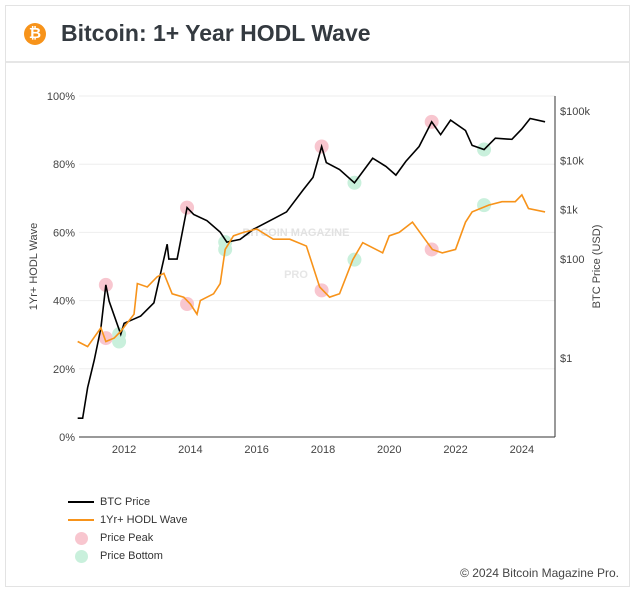 The image size is (635, 593). I want to click on x-tick-label: 2016, so click(256, 450).